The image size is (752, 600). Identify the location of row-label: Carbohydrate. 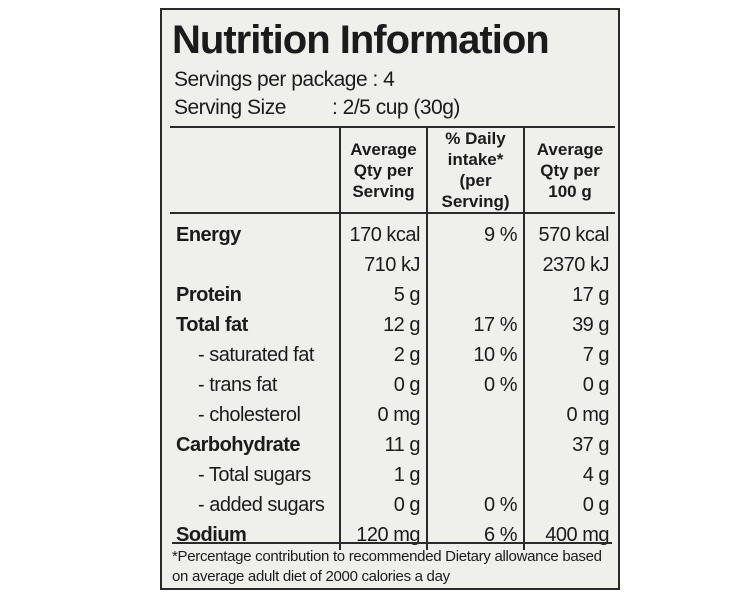
(238, 444).